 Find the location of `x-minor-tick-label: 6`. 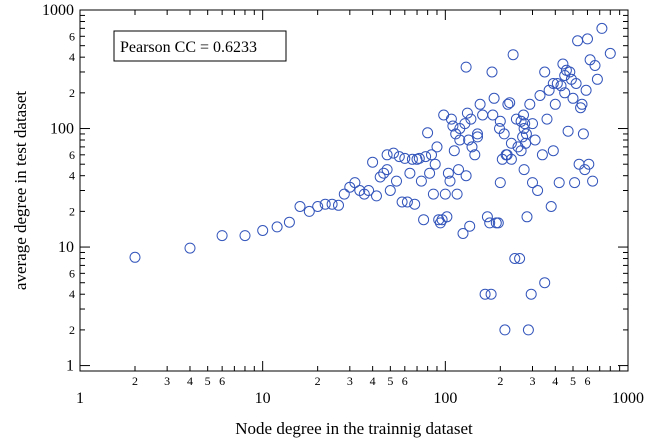

x-minor-tick-label: 6 is located at coordinates (587, 381).